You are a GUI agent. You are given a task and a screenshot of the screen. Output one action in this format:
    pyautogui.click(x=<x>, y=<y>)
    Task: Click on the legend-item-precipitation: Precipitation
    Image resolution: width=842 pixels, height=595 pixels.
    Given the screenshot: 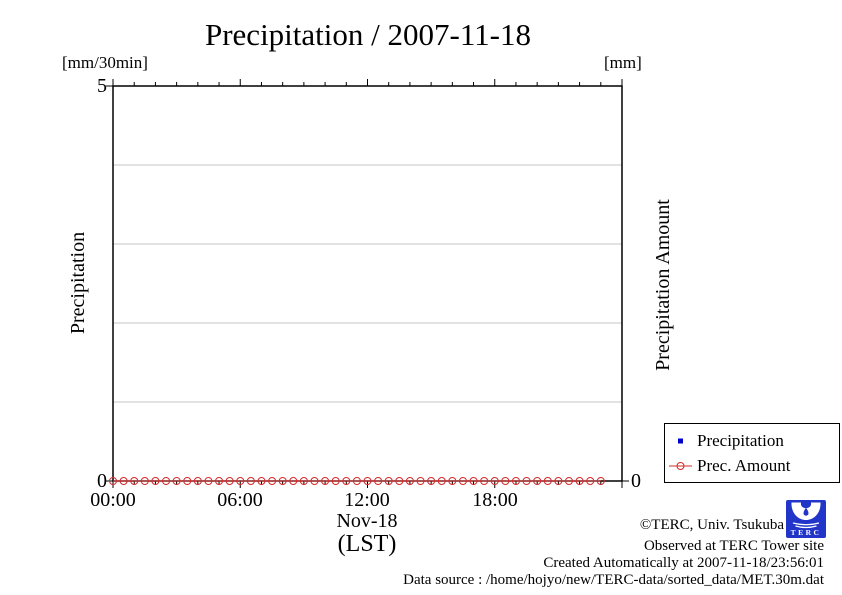 What is the action you would take?
    pyautogui.click(x=753, y=440)
    